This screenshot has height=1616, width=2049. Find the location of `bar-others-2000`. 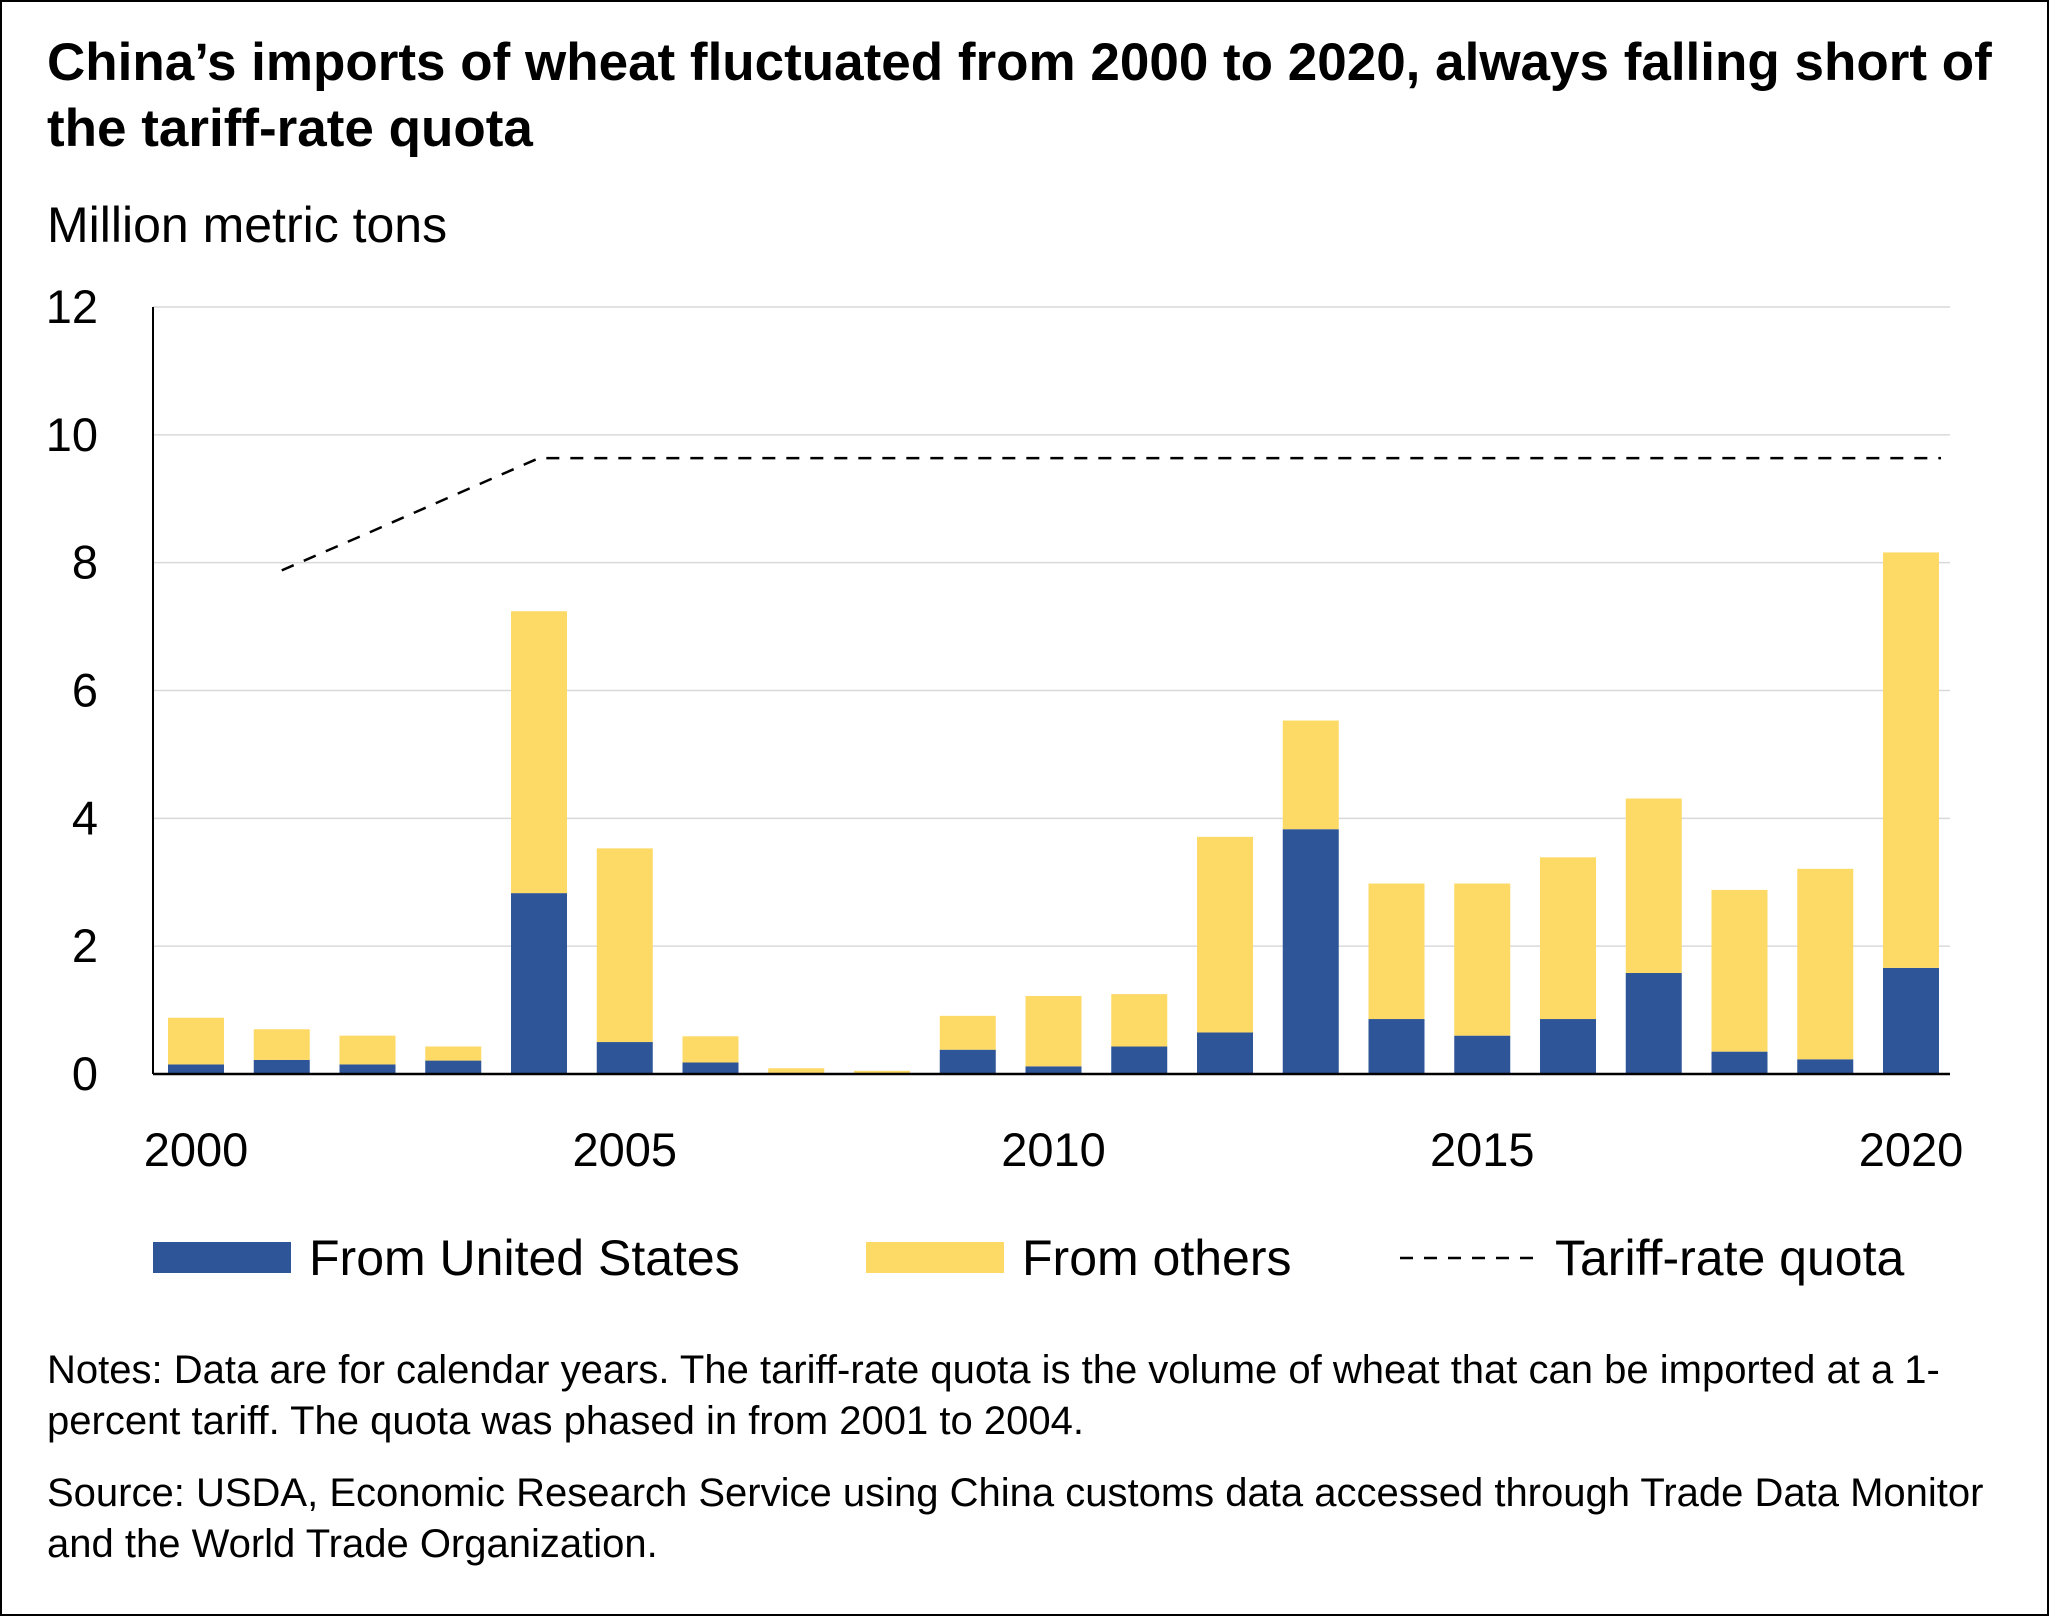

bar-others-2000 is located at coordinates (196, 1041).